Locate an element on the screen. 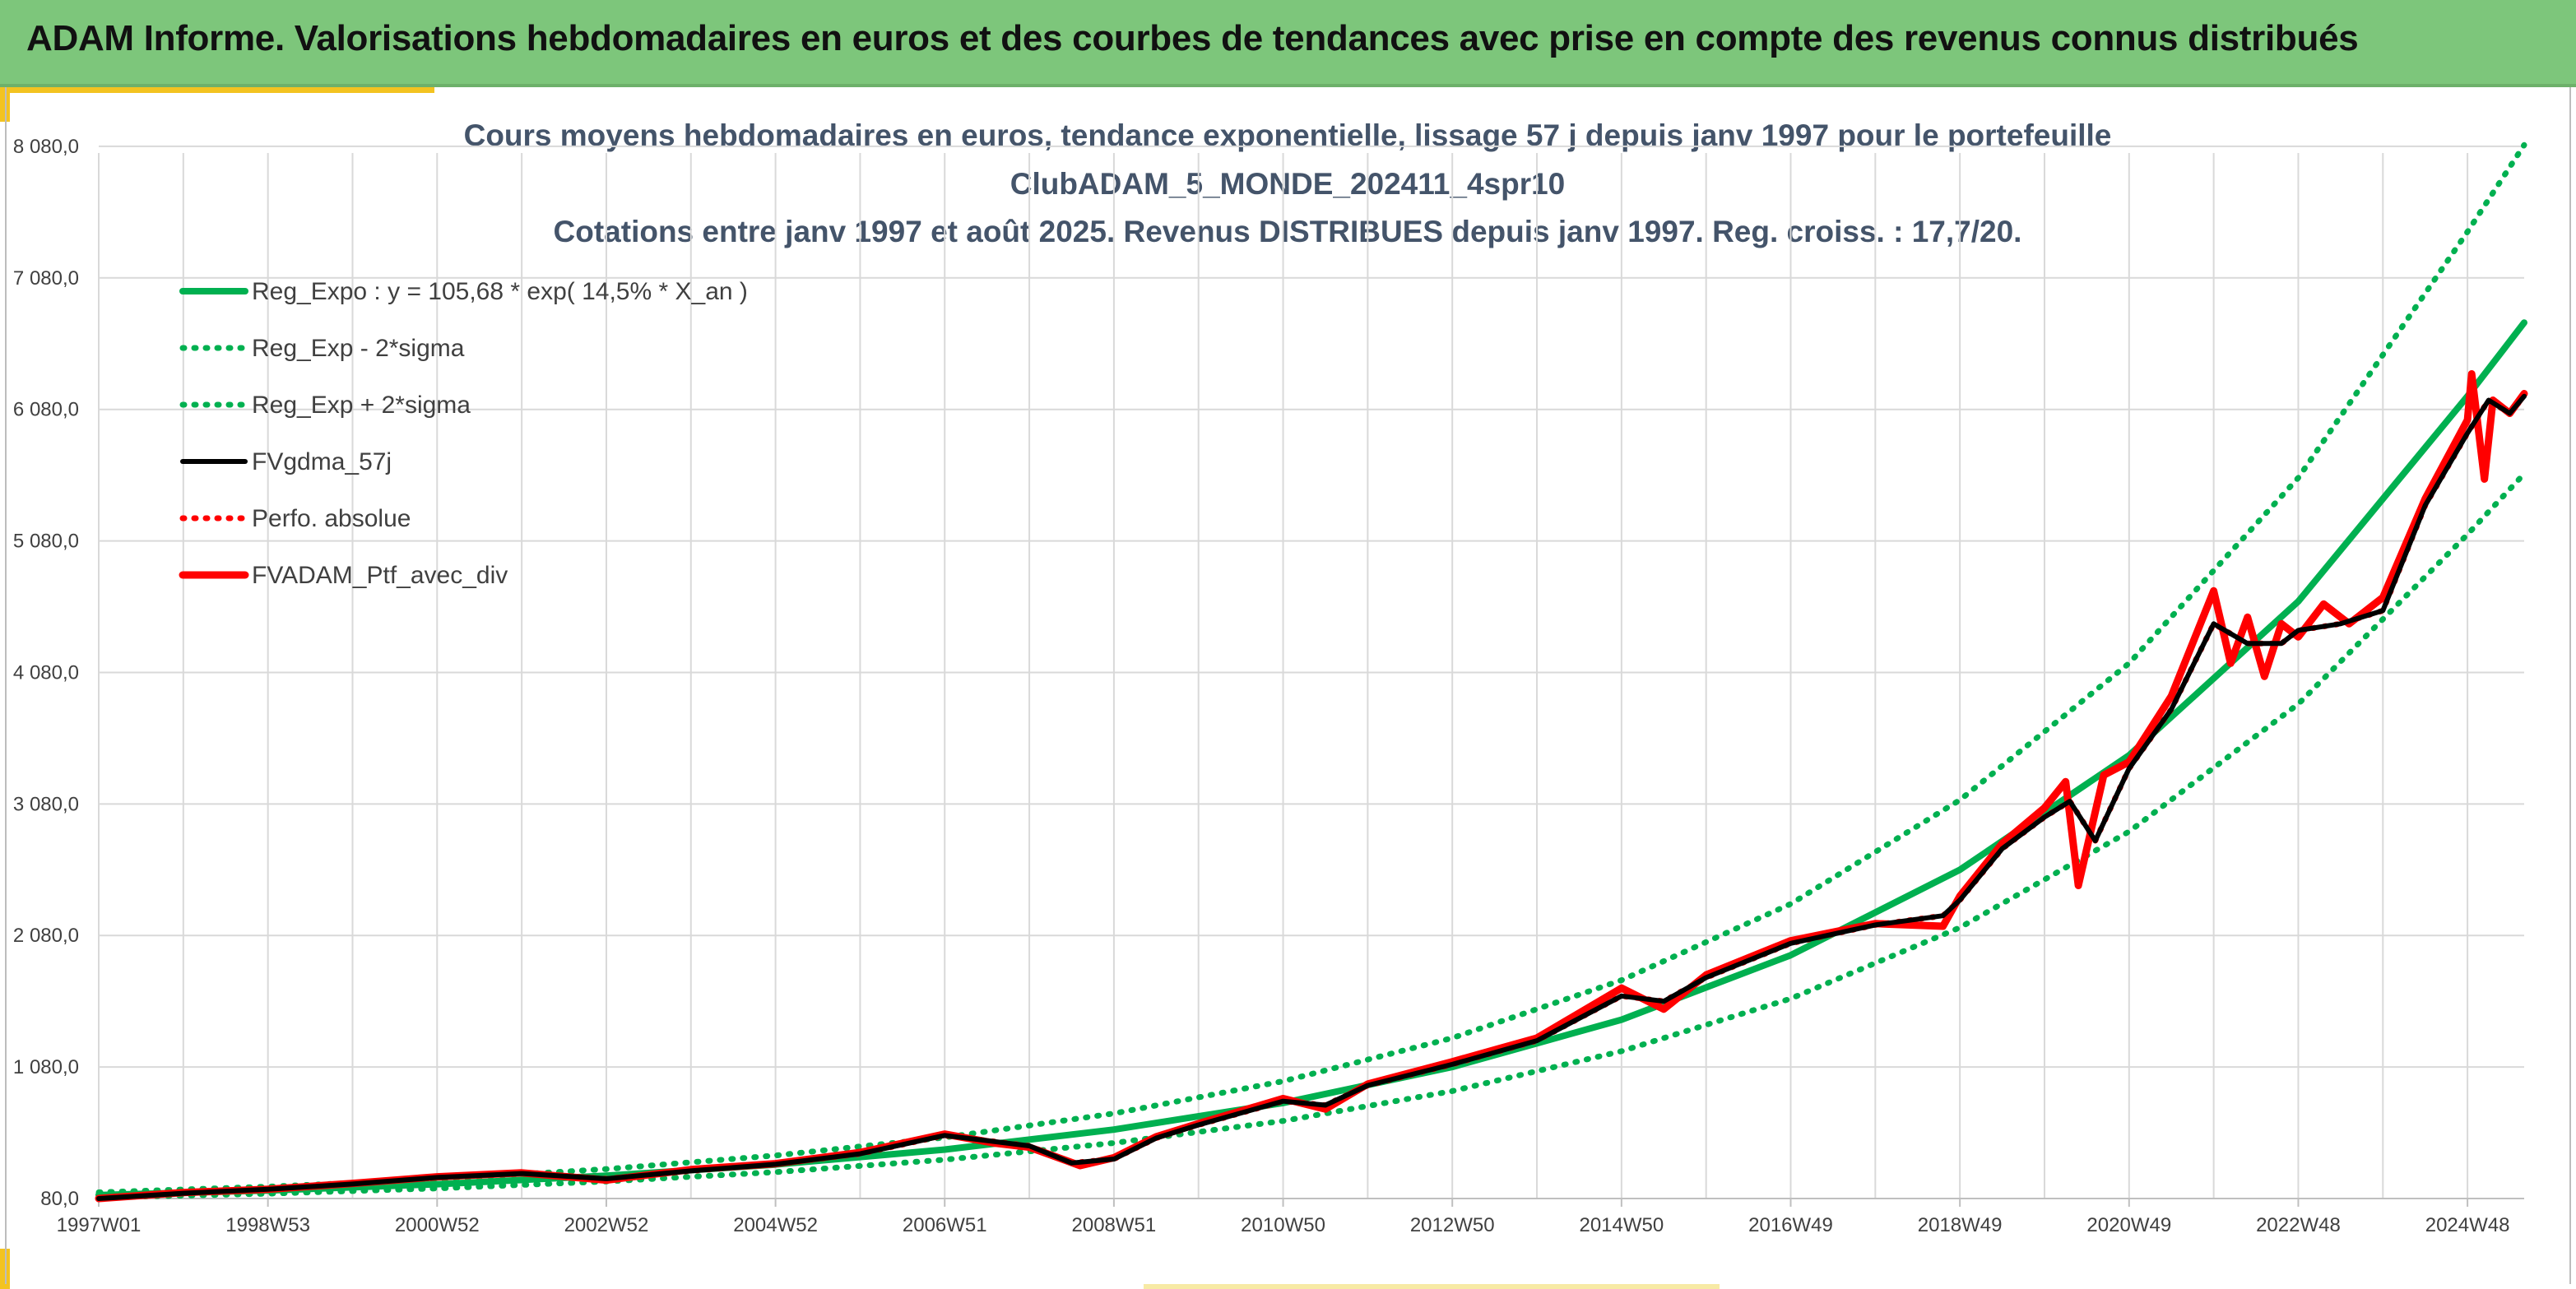  legend-label-5: FVADAM_Ptf_avec_div is located at coordinates (380, 575).